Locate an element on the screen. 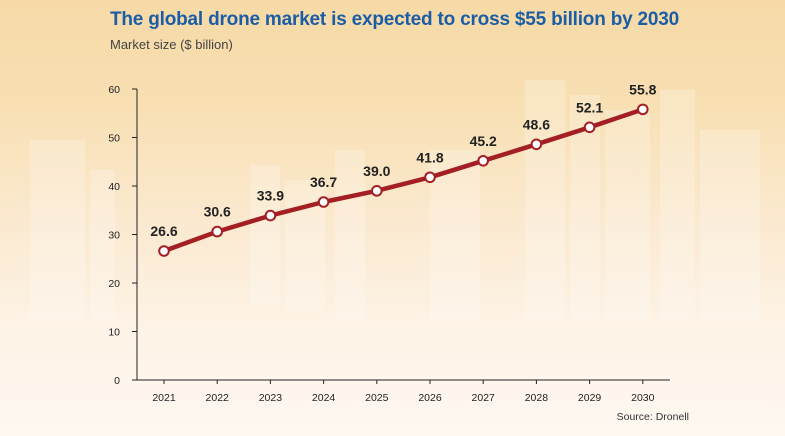 This screenshot has width=785, height=436. source-note: Source: Dronell is located at coordinates (652, 417).